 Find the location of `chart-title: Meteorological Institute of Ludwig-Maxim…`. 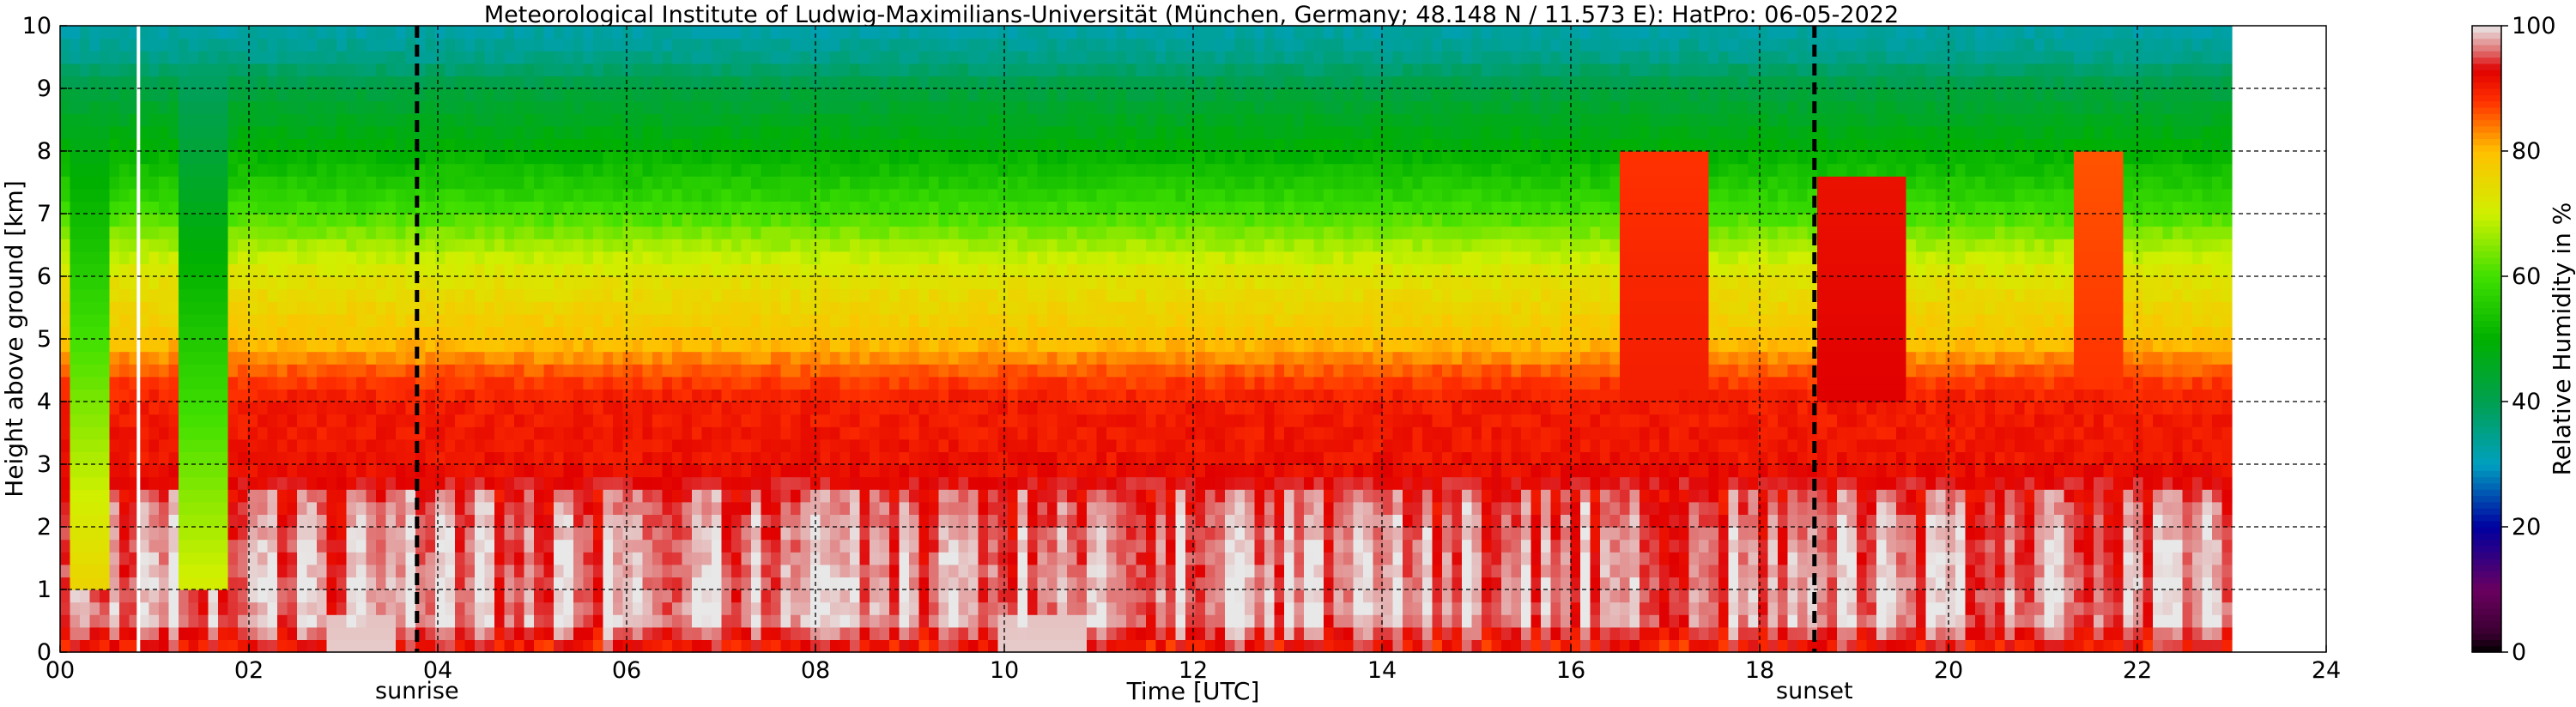

chart-title: Meteorological Institute of Ludwig-Maxim… is located at coordinates (1191, 15).